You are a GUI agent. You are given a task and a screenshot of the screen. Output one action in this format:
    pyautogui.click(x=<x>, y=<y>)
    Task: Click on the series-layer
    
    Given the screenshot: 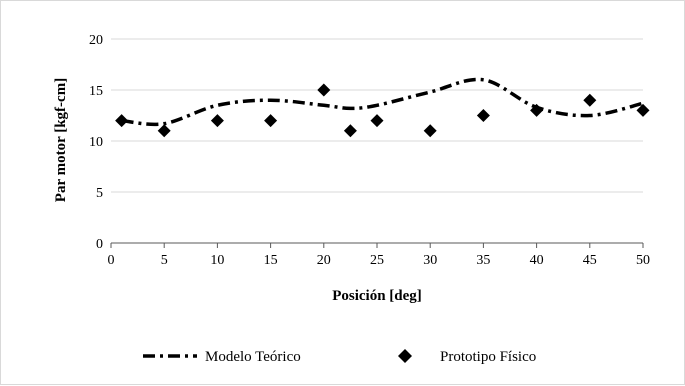 What is the action you would take?
    pyautogui.click(x=382, y=107)
    